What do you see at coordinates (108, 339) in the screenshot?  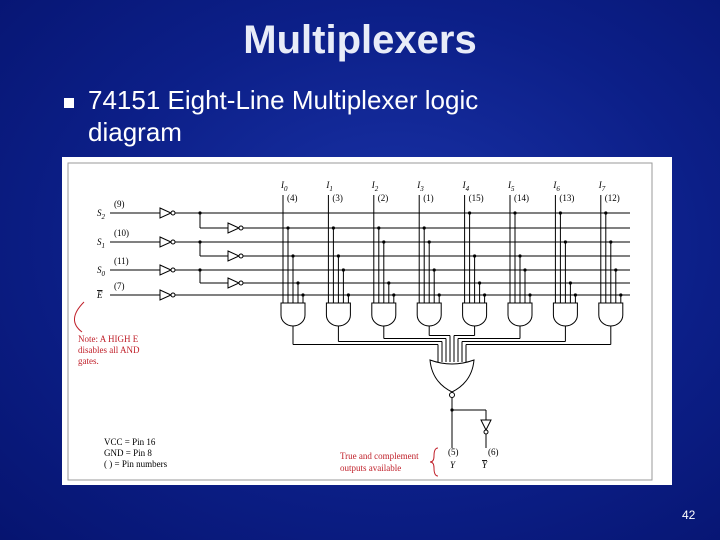 I see `note-text: Note: A HIGH E` at bounding box center [108, 339].